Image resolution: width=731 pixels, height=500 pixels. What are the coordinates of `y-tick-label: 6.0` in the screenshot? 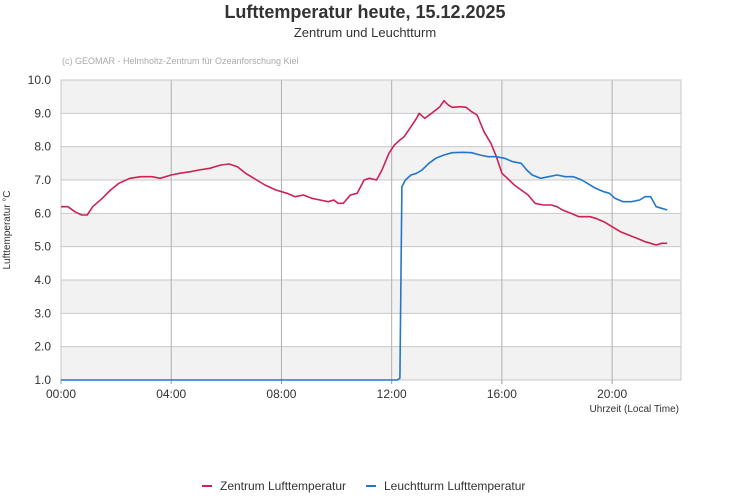 It's located at (42, 213).